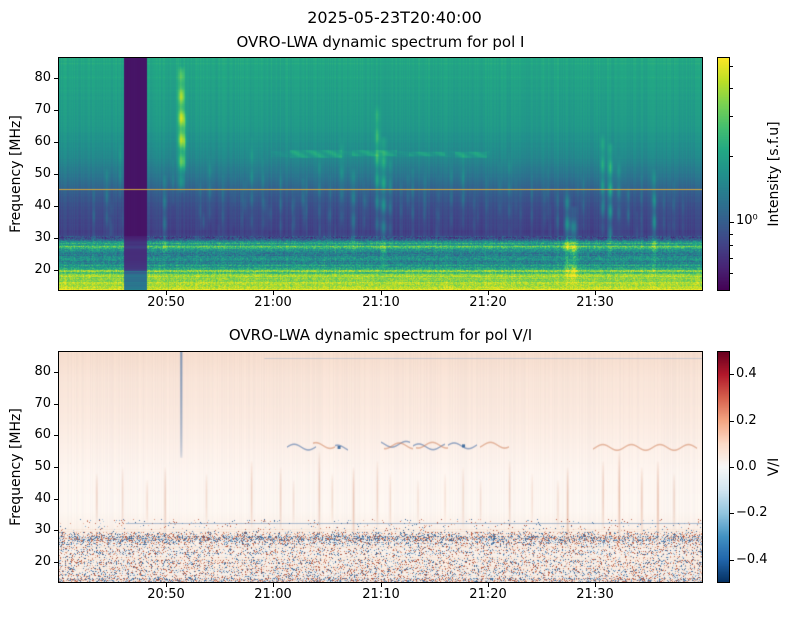  What do you see at coordinates (42, 237) in the screenshot?
I see `pol-i-ytick-label: 30` at bounding box center [42, 237].